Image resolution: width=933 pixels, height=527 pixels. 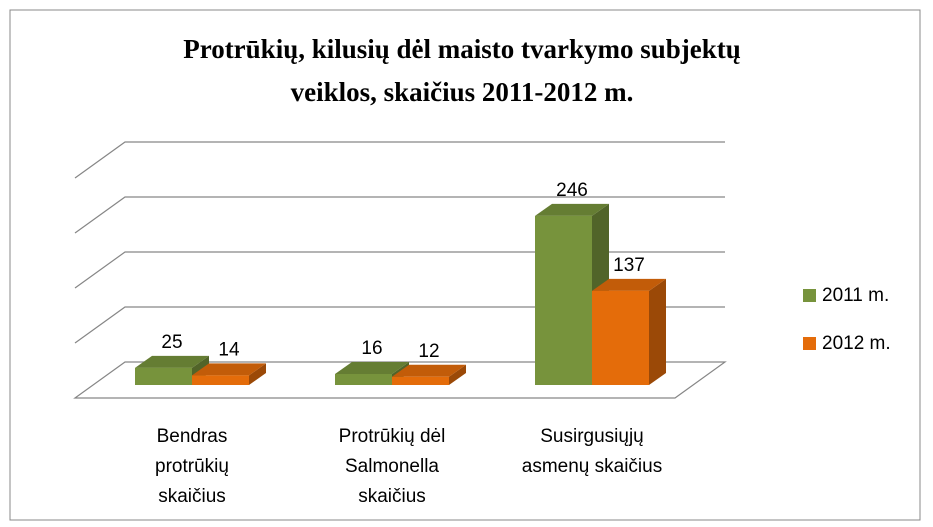 What do you see at coordinates (192, 466) in the screenshot?
I see `x-tick-label: protrūkių` at bounding box center [192, 466].